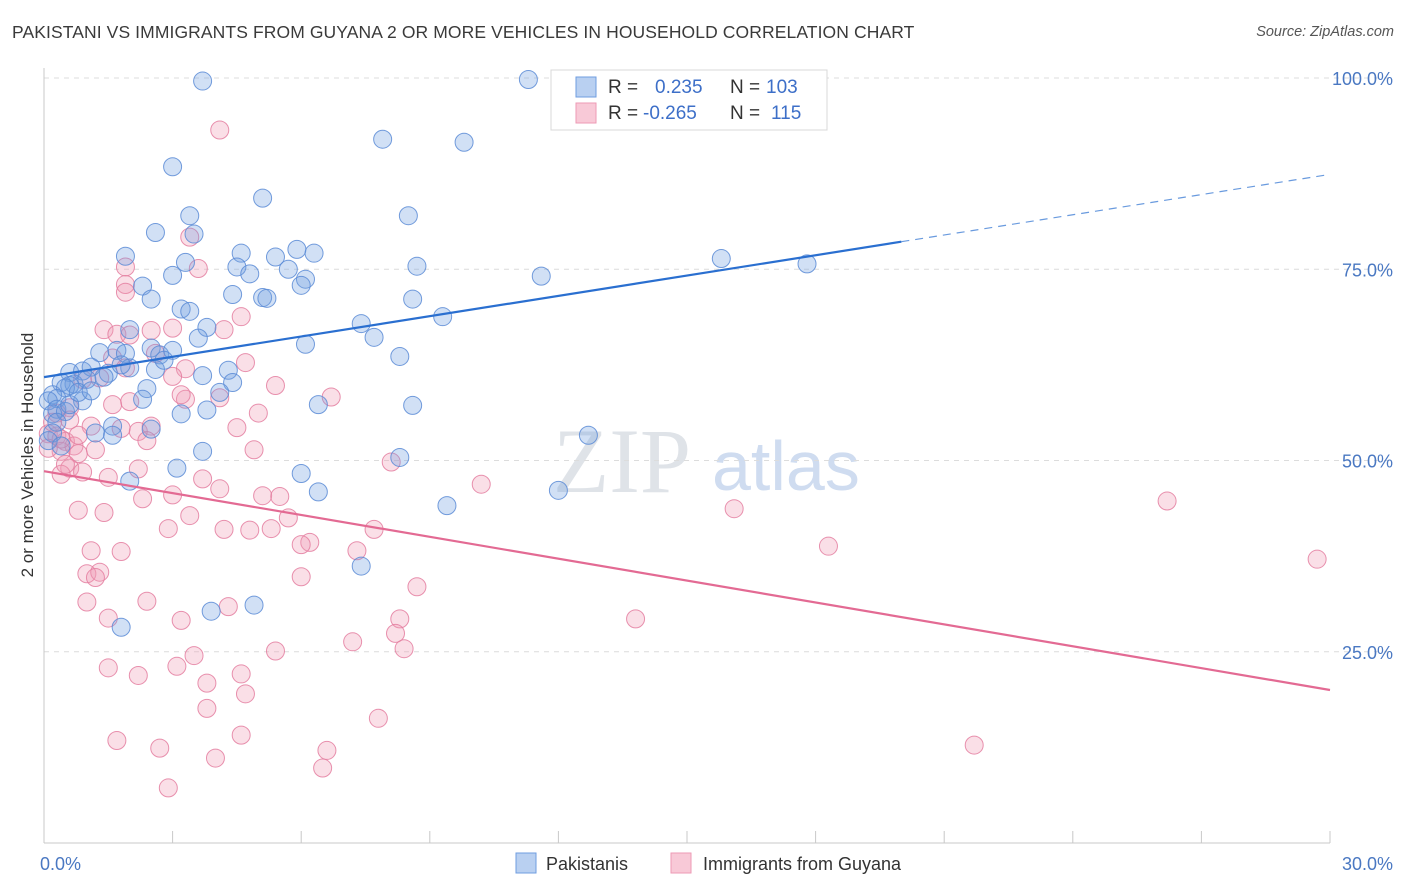 This screenshot has height=892, width=1406. Describe the element at coordinates (745, 113) in the screenshot. I see `legend-n-label-2: N =` at that location.